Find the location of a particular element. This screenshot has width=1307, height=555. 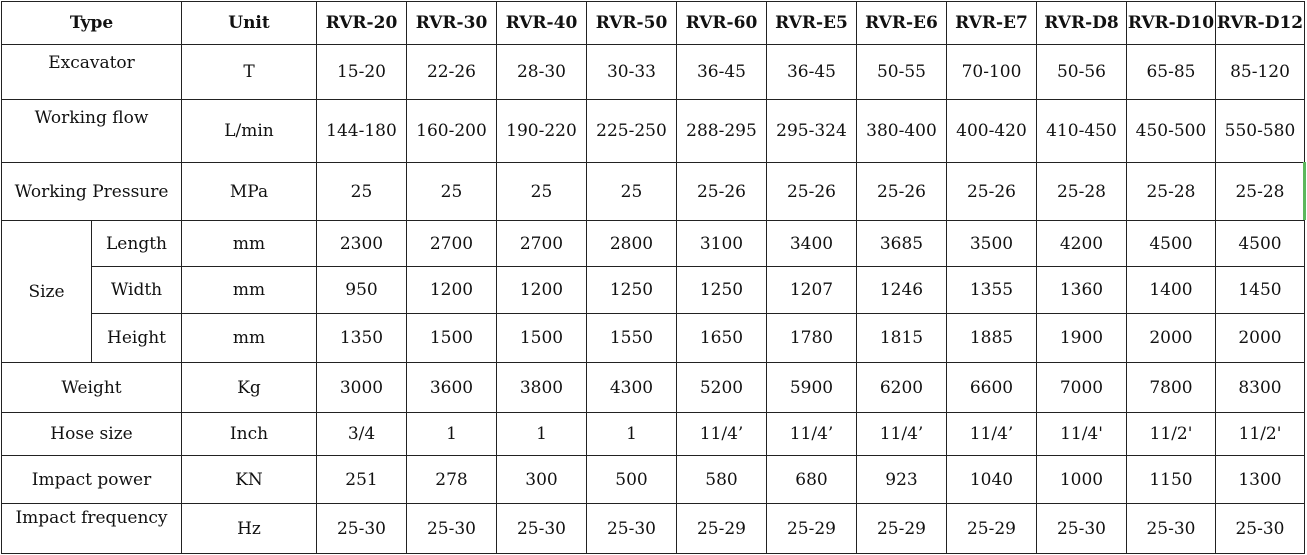

row-label: Working Pressure is located at coordinates (91, 191).